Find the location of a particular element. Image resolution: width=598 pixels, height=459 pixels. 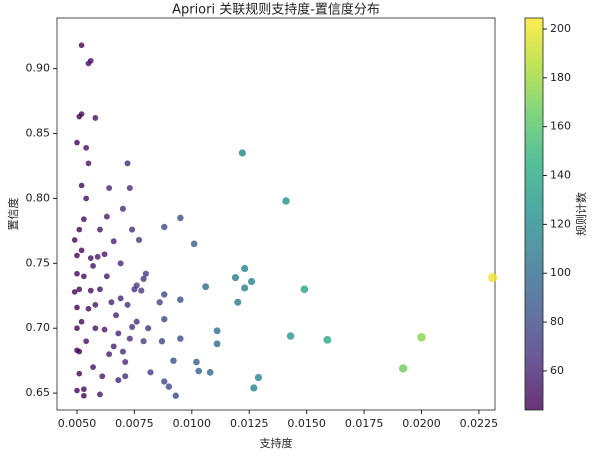

x-tick-label: 0.0150 is located at coordinates (306, 423).